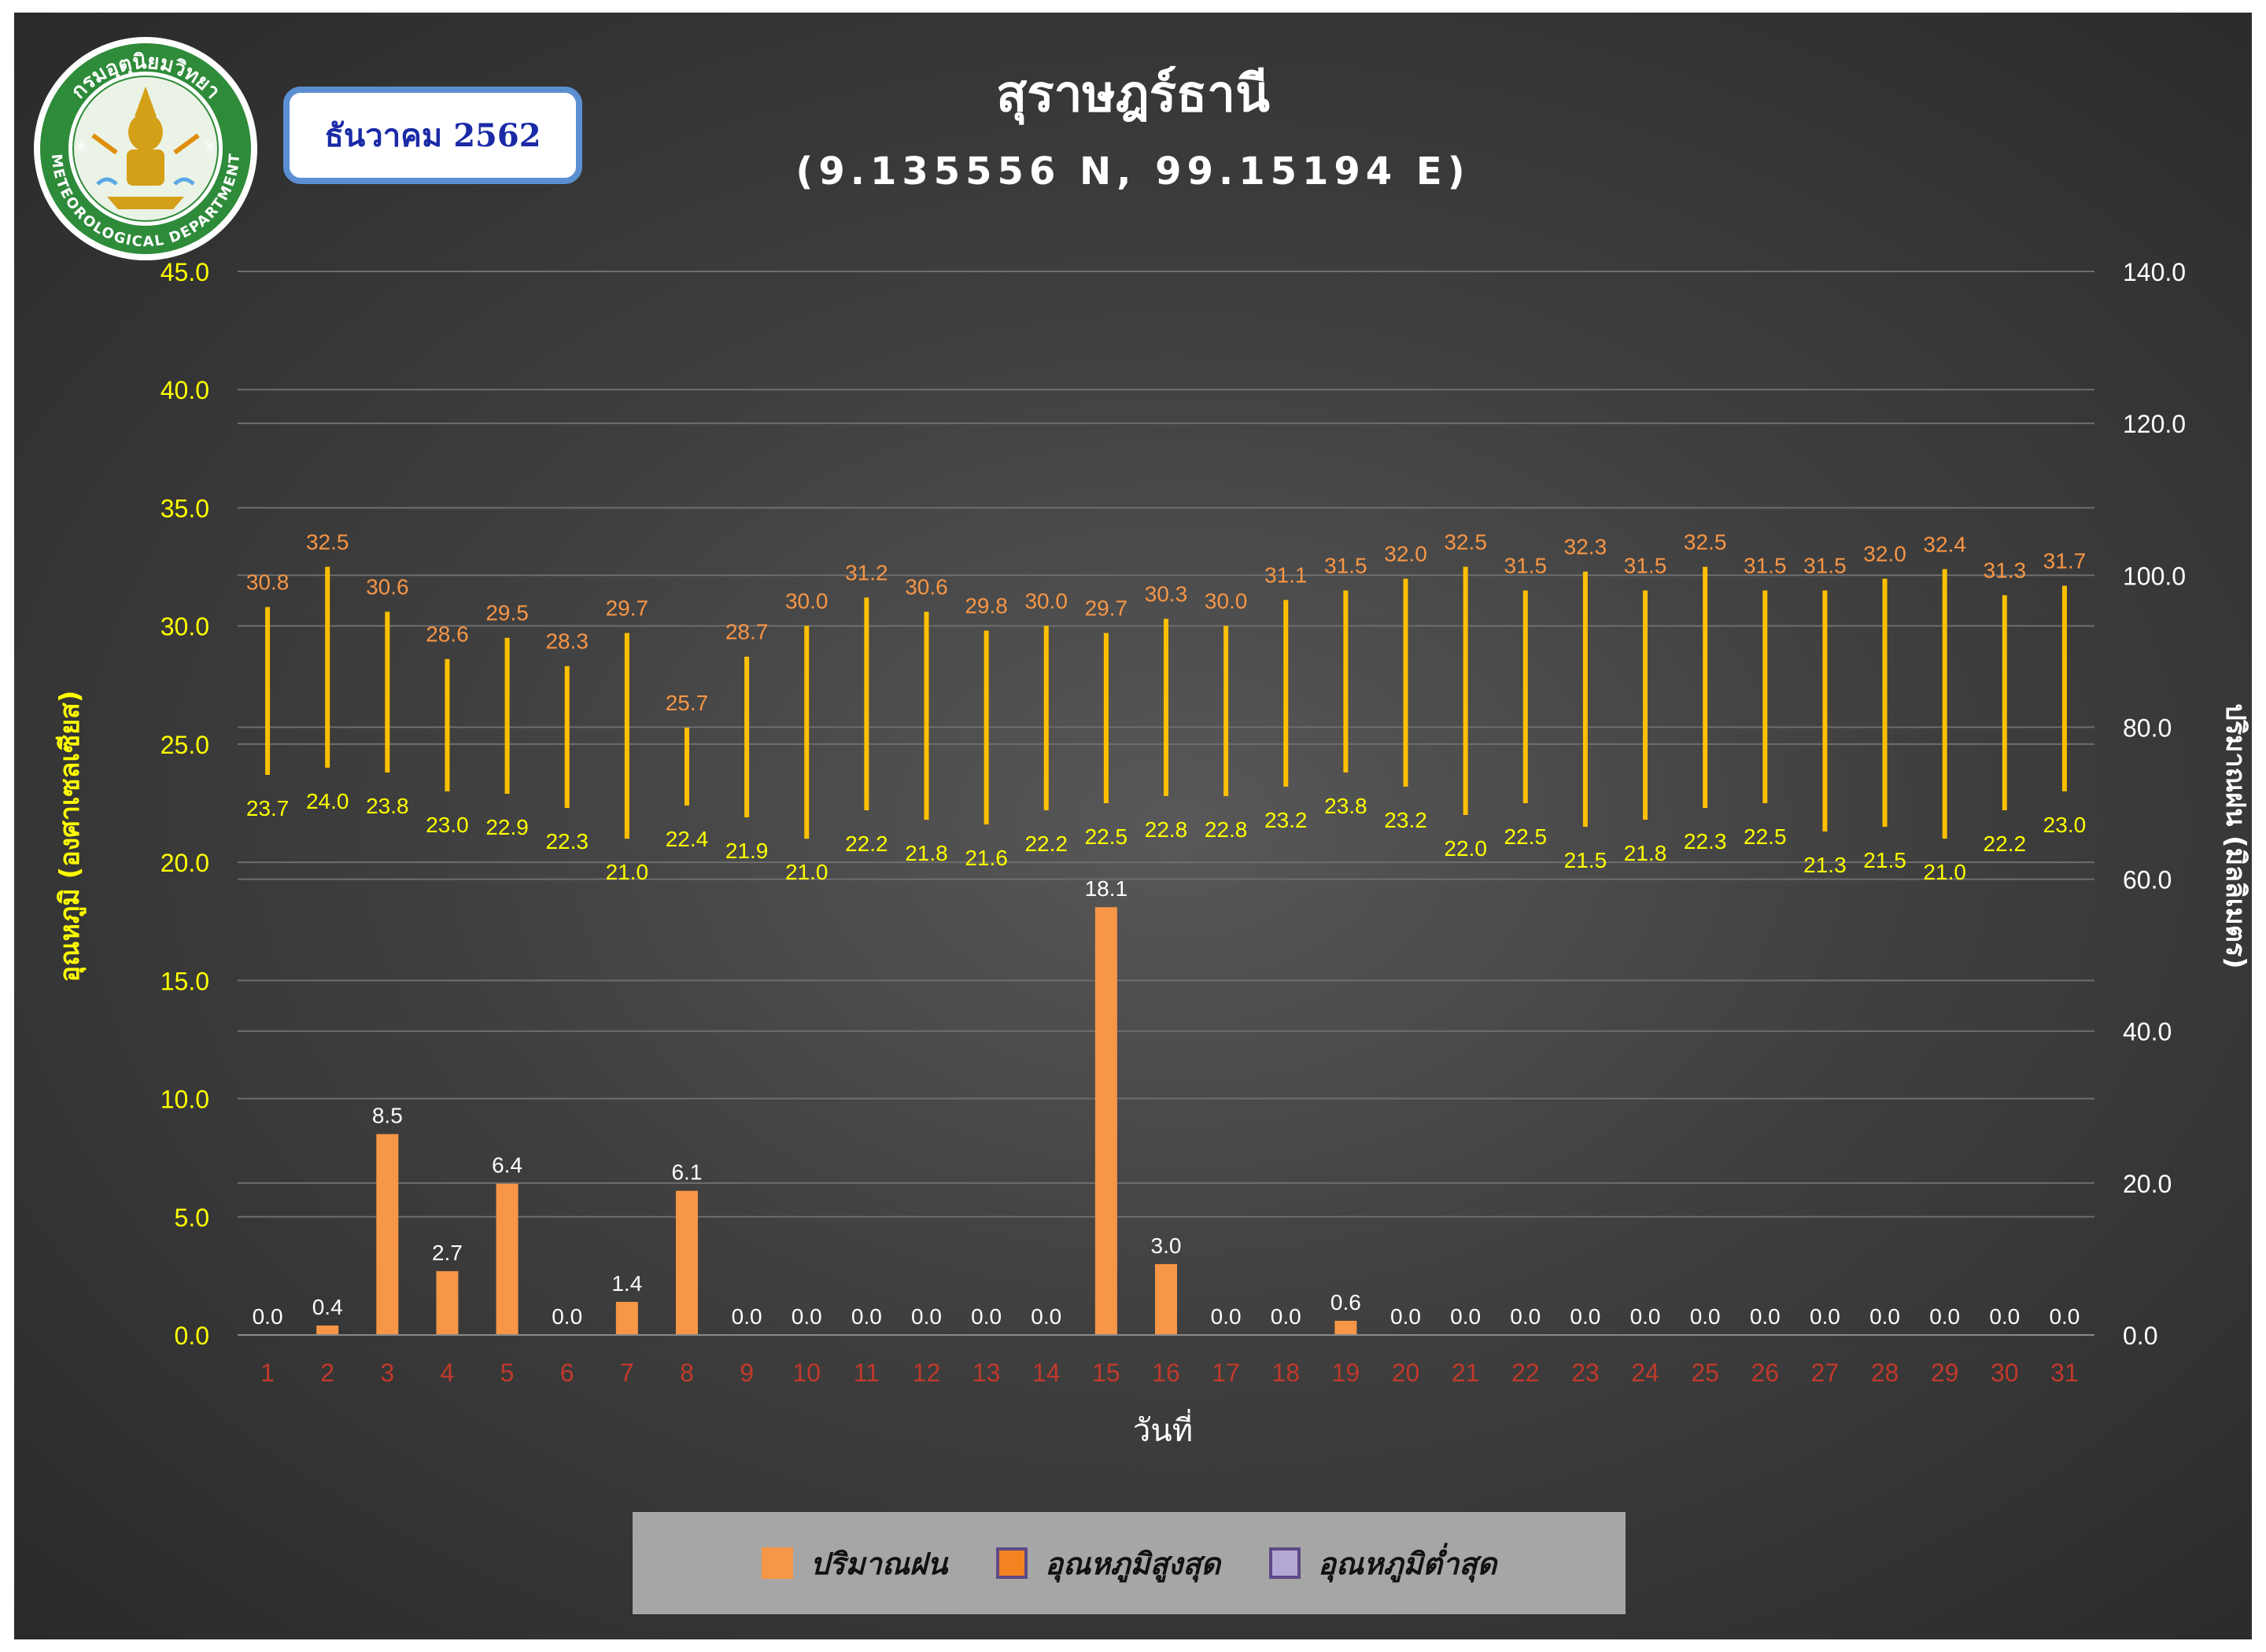 The image size is (2266, 1652). What do you see at coordinates (327, 542) in the screenshot?
I see `max-temp-data-label: 32.5` at bounding box center [327, 542].